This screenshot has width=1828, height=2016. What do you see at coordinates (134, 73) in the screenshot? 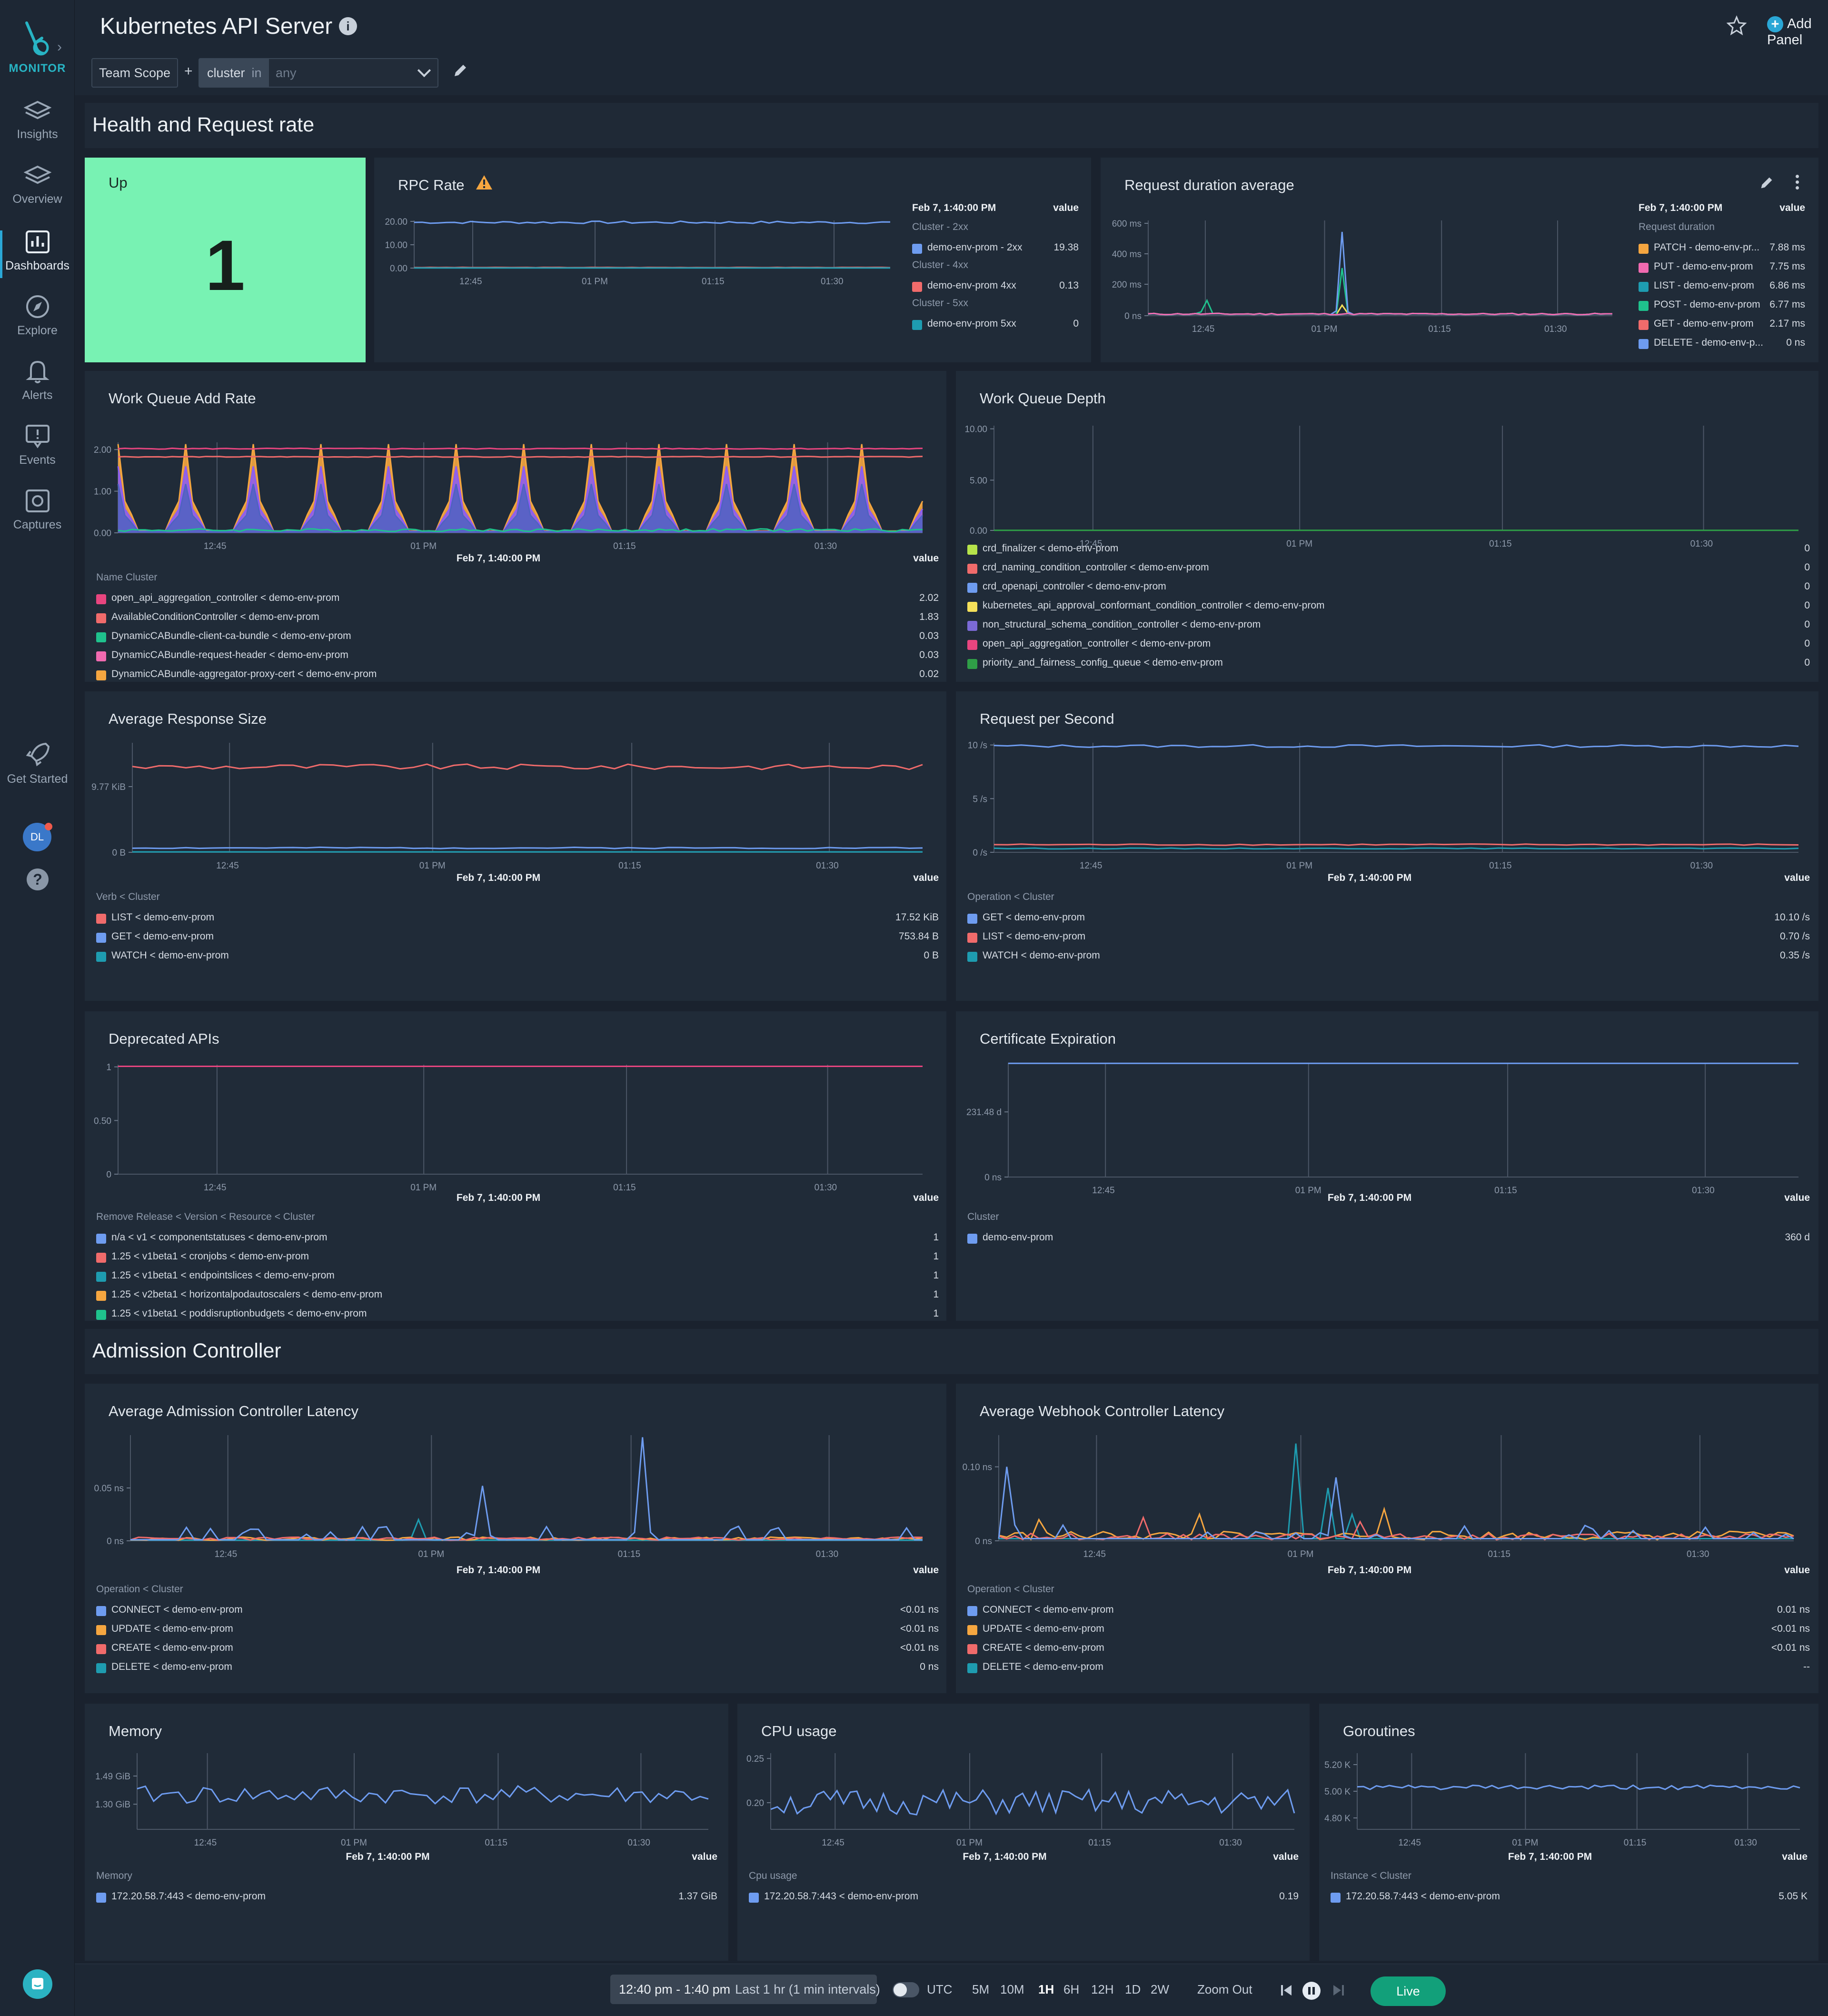
I see `team-scope-button: Team Scope` at bounding box center [134, 73].